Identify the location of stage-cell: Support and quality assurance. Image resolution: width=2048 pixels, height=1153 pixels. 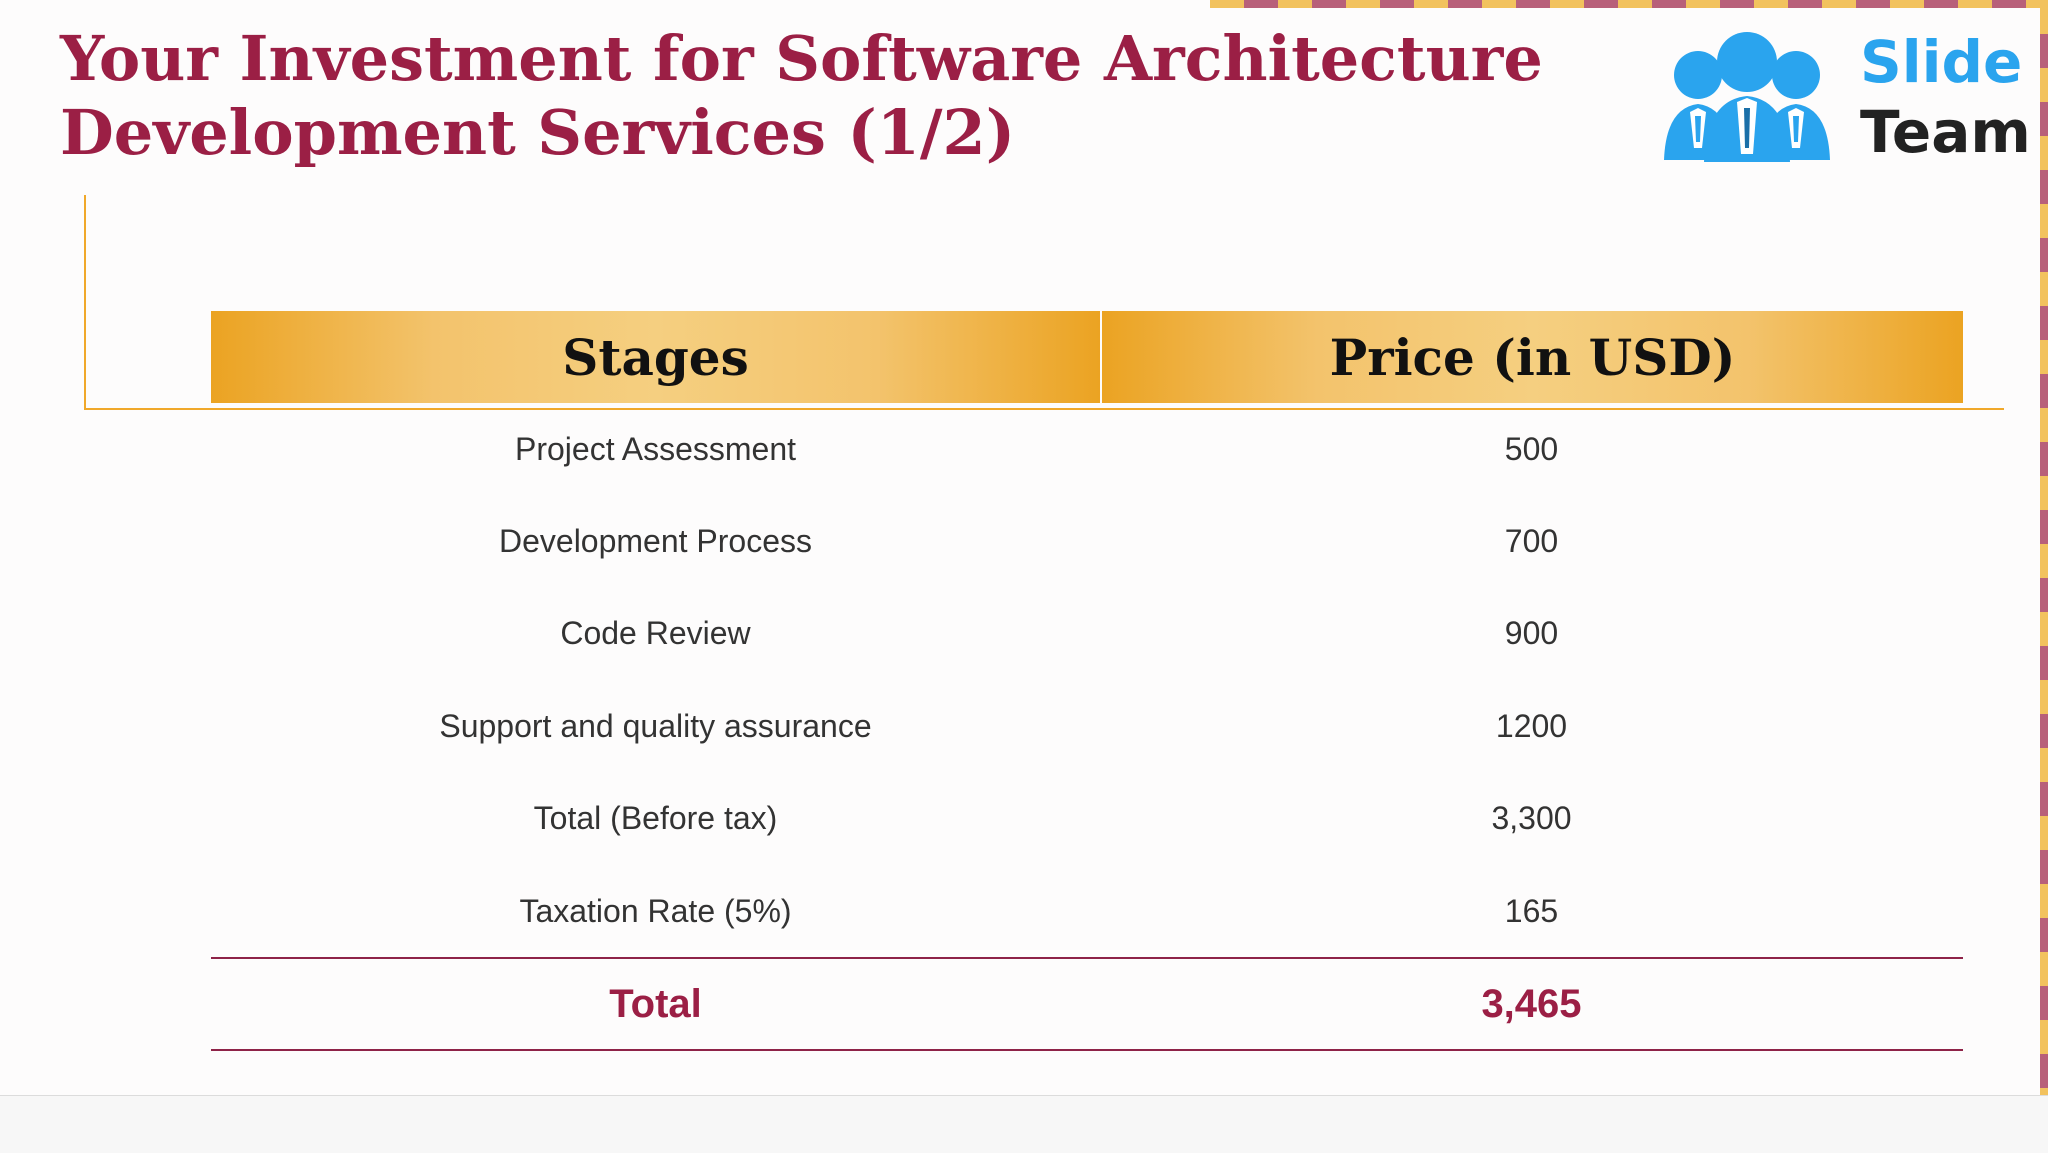
(655, 725).